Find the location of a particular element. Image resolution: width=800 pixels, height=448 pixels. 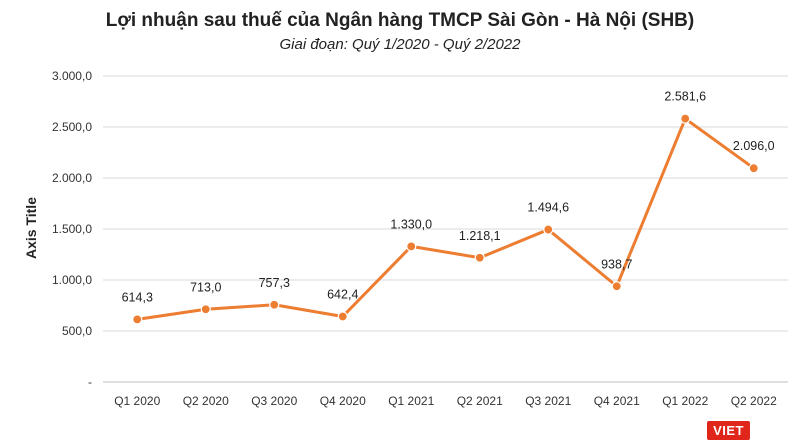

y-tick-label: 500,0 is located at coordinates (77, 331).